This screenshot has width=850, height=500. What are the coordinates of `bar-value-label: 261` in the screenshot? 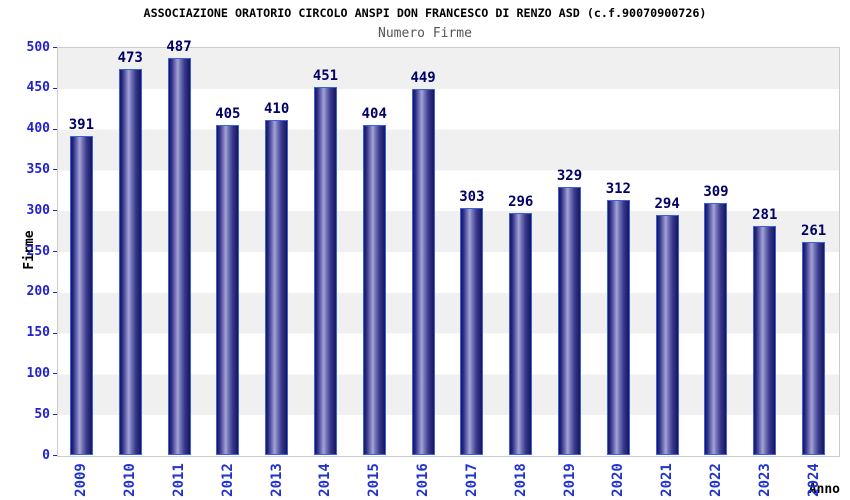 It's located at (813, 231).